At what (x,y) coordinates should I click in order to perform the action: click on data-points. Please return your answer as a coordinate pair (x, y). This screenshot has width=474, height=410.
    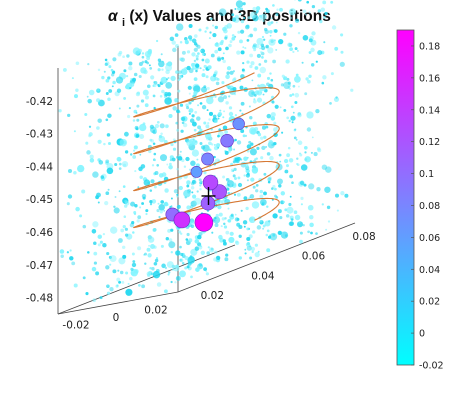
    Looking at the image, I should click on (205, 174).